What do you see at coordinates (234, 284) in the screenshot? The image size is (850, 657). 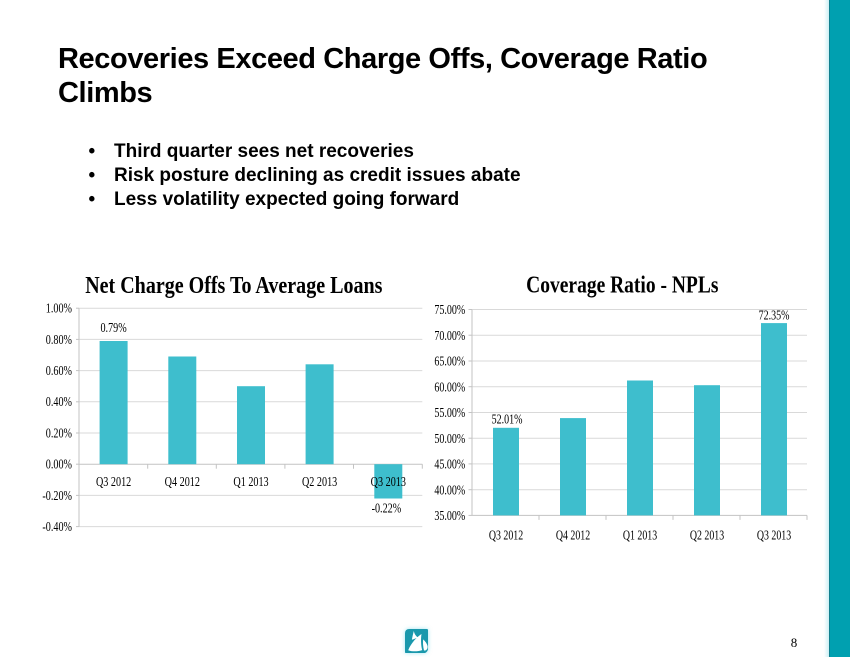 I see `svg-text:Net Charge Offs To Average Loa: Net Charge Offs To Average Loans` at bounding box center [234, 284].